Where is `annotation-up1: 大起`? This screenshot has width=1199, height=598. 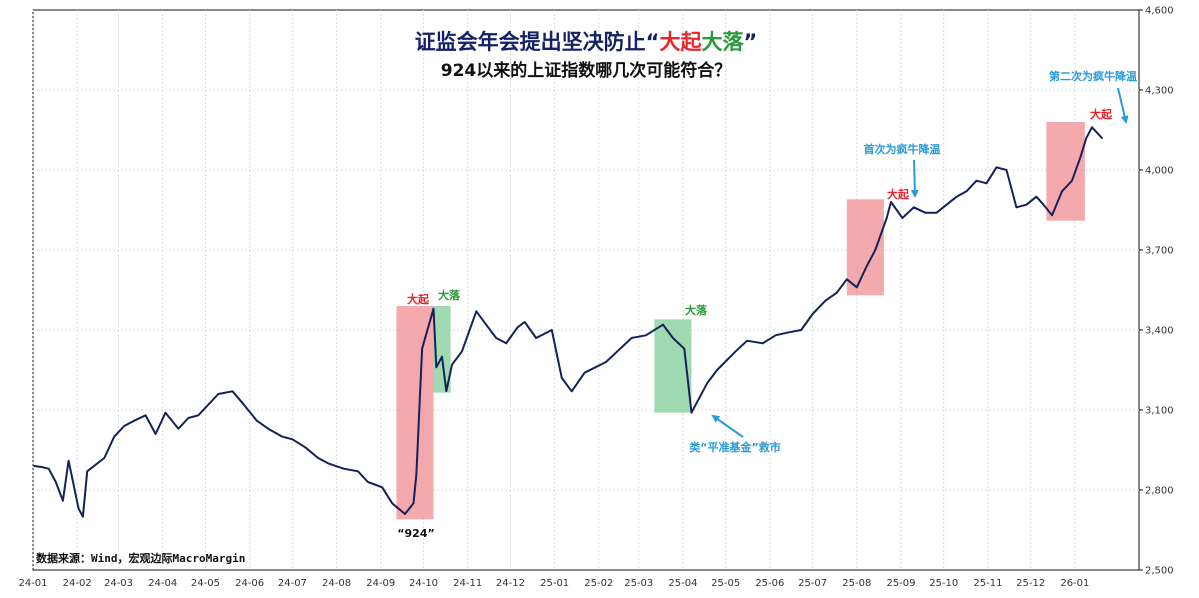 annotation-up1: 大起 is located at coordinates (418, 299).